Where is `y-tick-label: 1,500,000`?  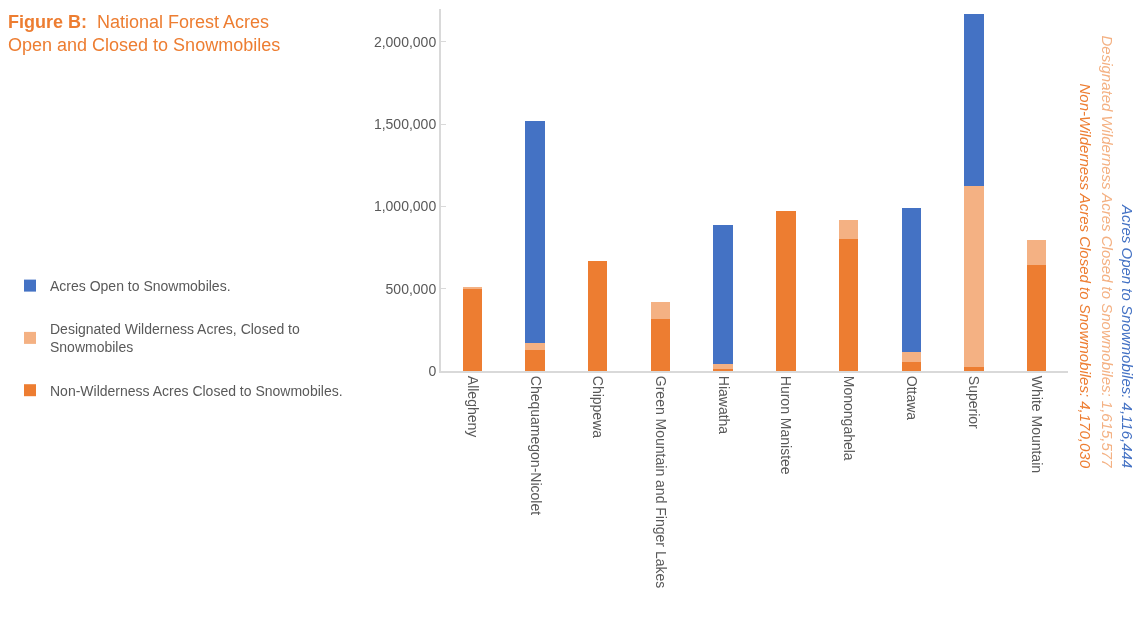
y-tick-label: 1,500,000 is located at coordinates (405, 124).